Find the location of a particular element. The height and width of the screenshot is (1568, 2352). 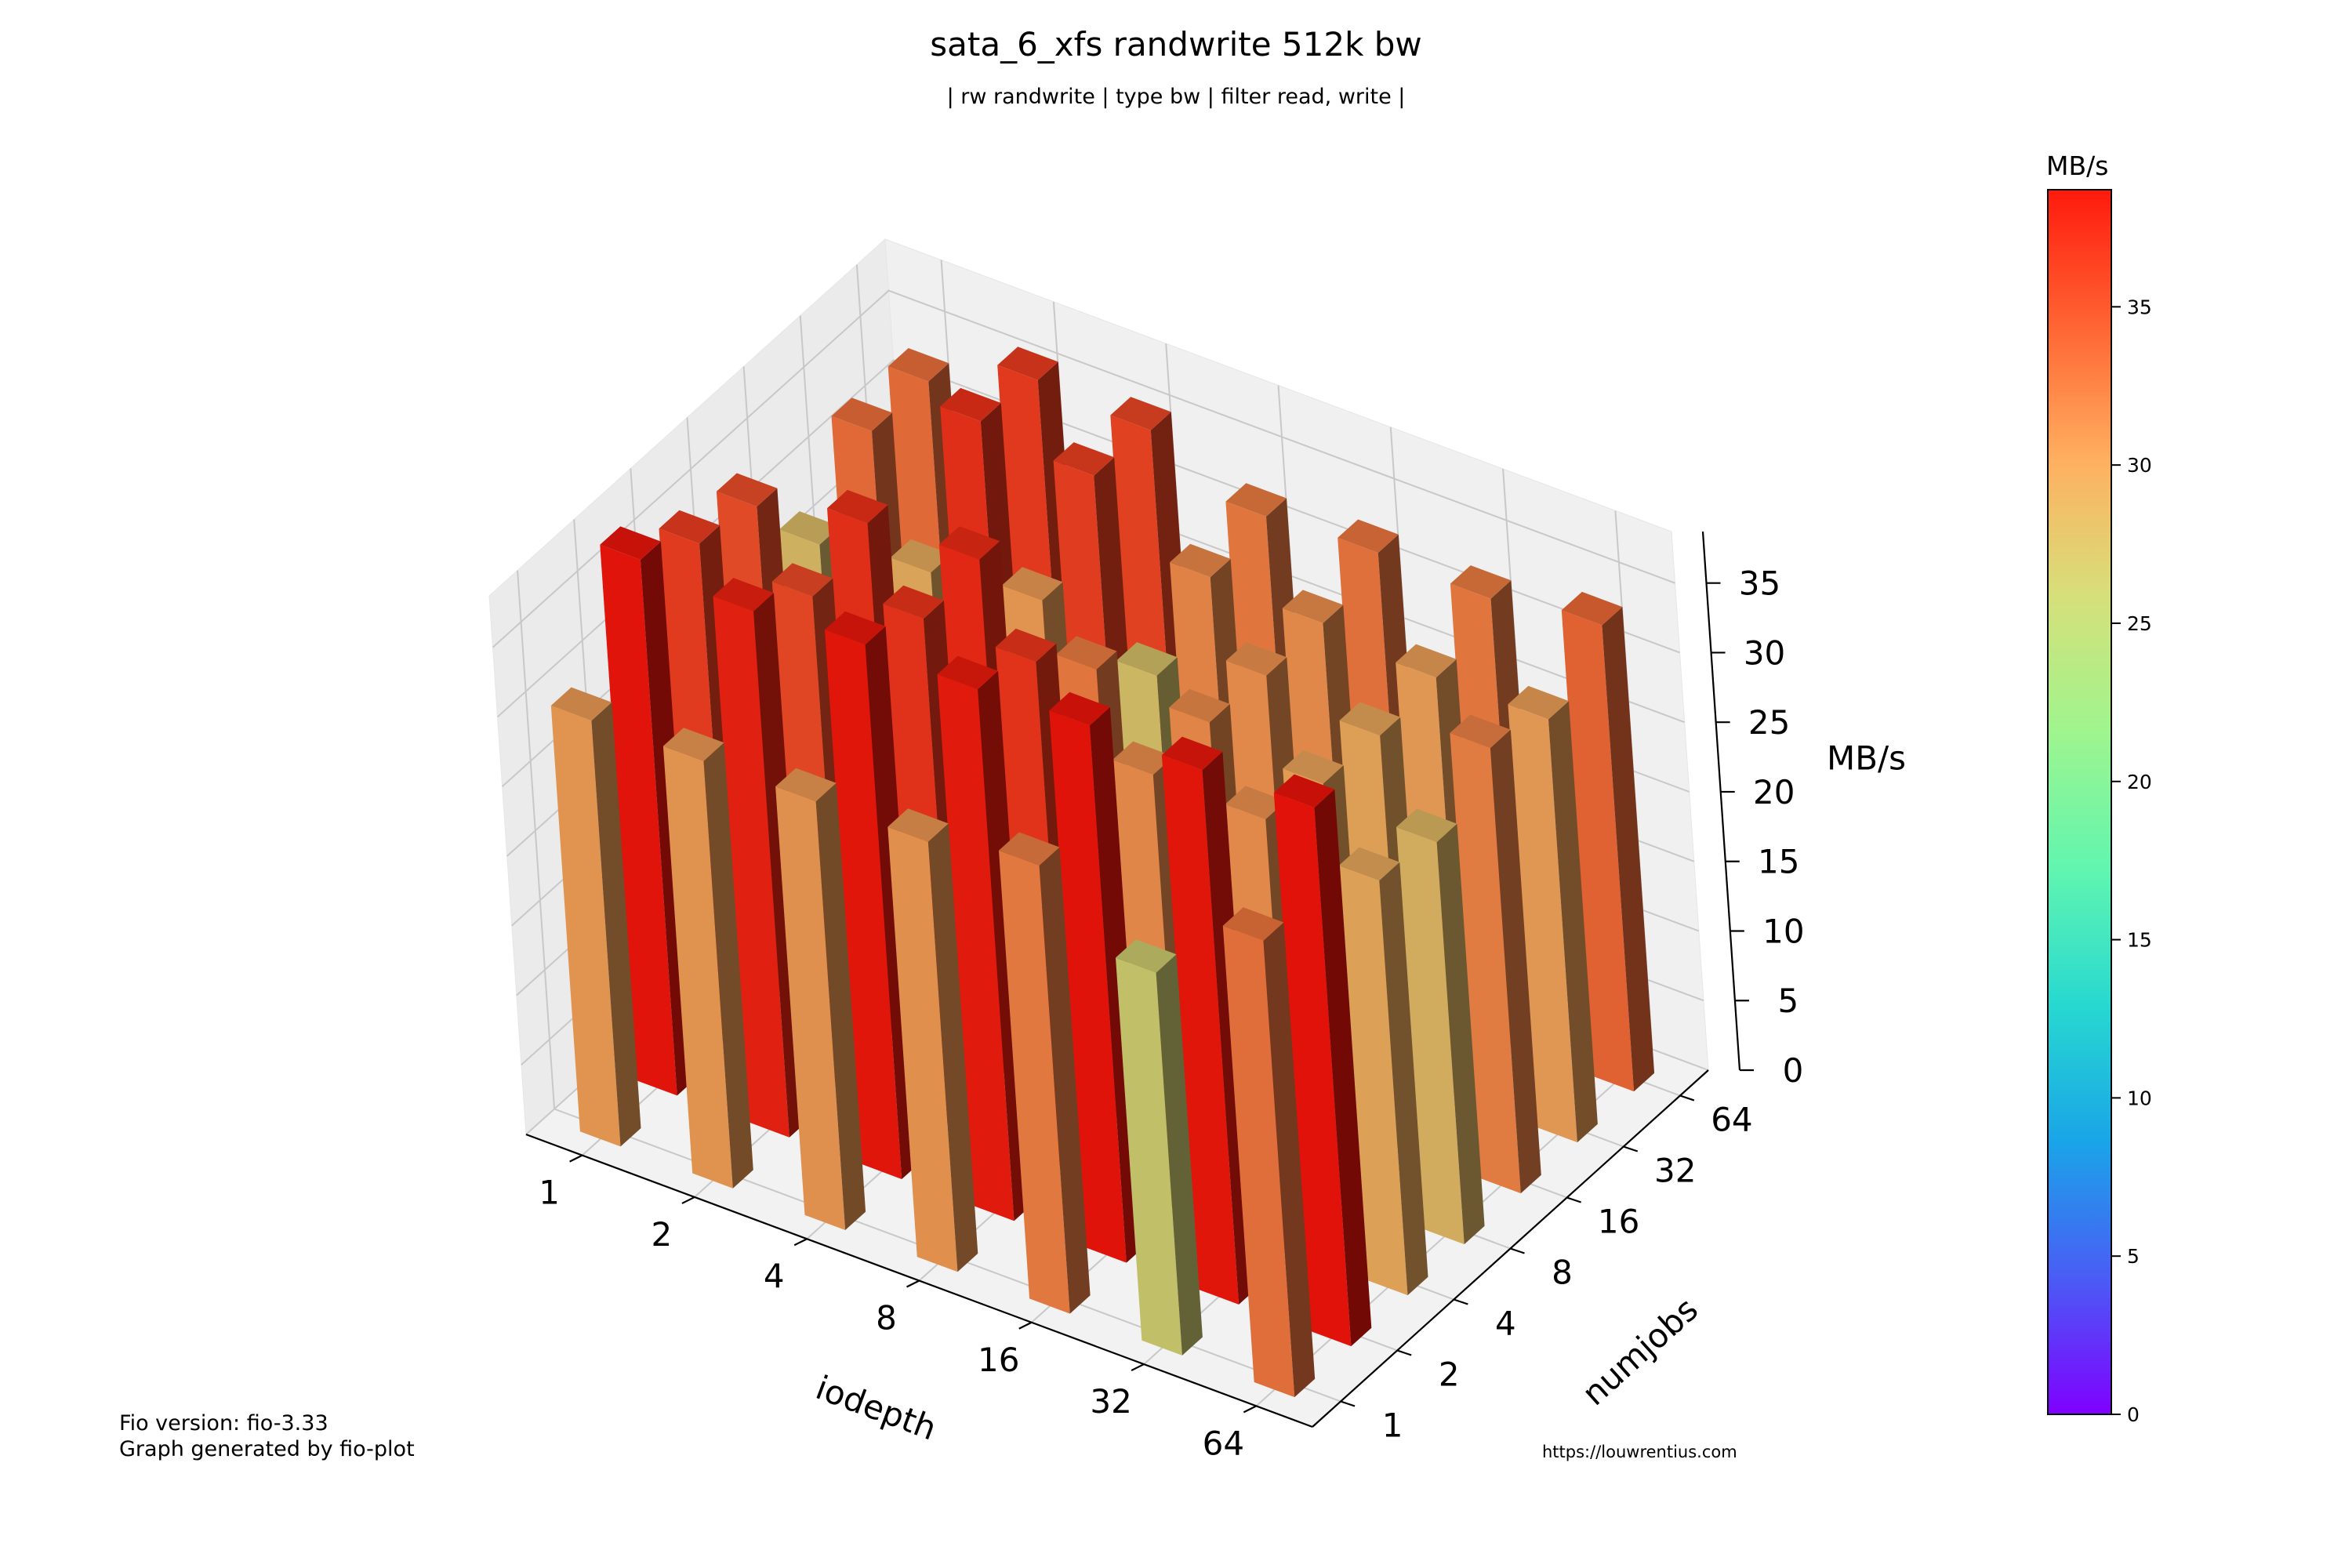

x-tick-label: 4 is located at coordinates (774, 1276).